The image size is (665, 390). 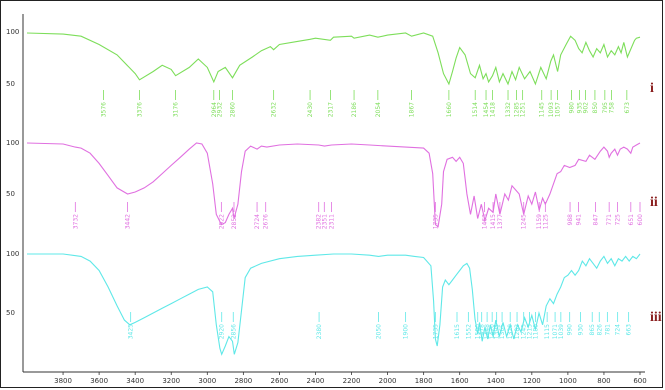 I want to click on peak-label: 826, so click(x=599, y=330).